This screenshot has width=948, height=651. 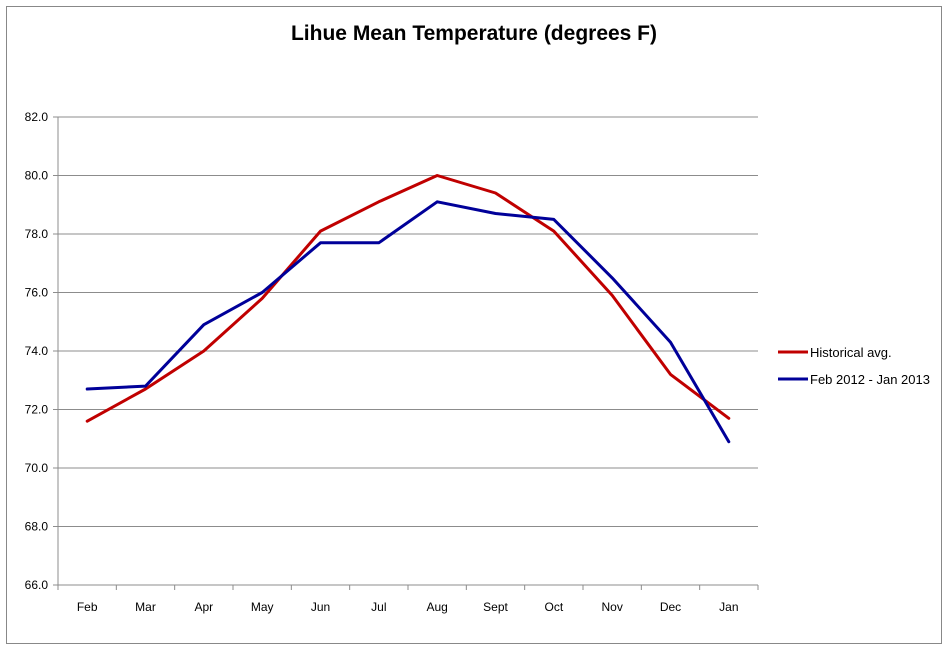 I want to click on y-tick-label: 82.0, so click(x=37, y=117).